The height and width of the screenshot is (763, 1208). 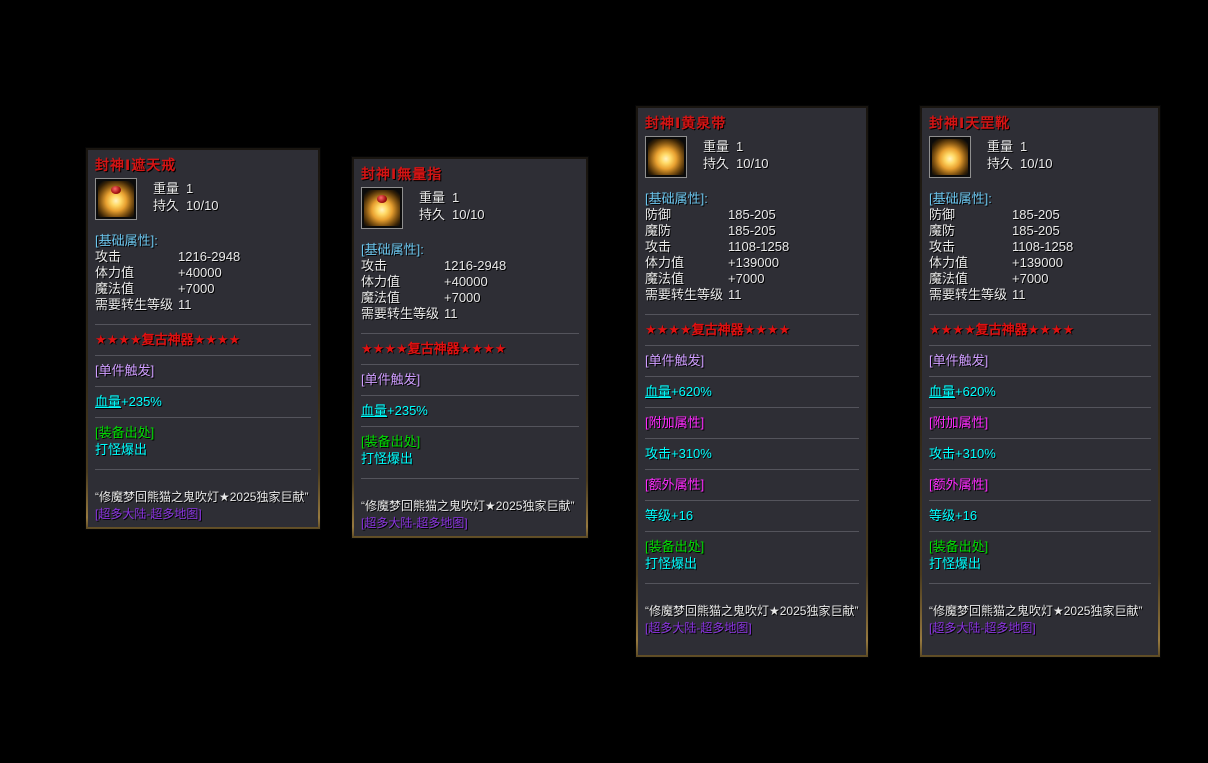 I want to click on section-source: [装备出处] 打怪爆出, so click(x=752, y=557).